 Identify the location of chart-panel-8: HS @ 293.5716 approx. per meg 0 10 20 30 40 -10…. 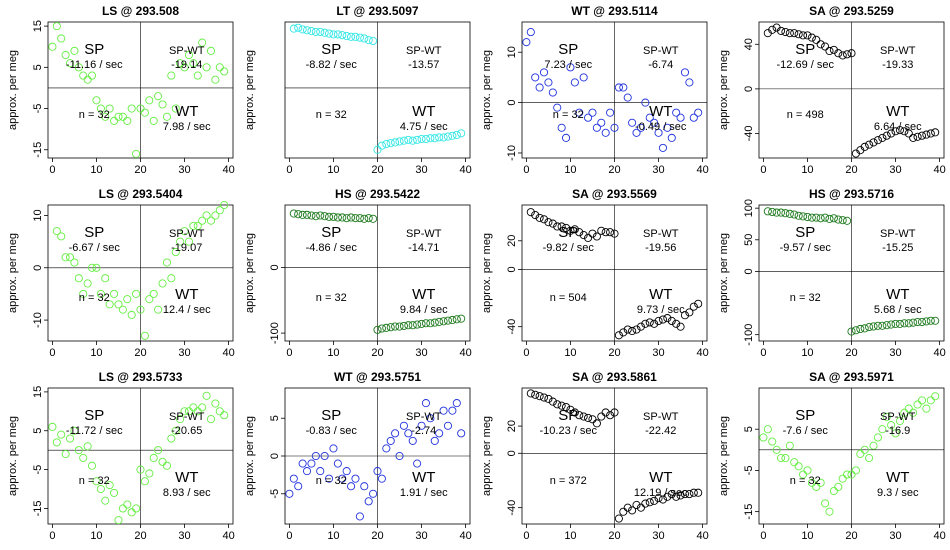
(829, 274).